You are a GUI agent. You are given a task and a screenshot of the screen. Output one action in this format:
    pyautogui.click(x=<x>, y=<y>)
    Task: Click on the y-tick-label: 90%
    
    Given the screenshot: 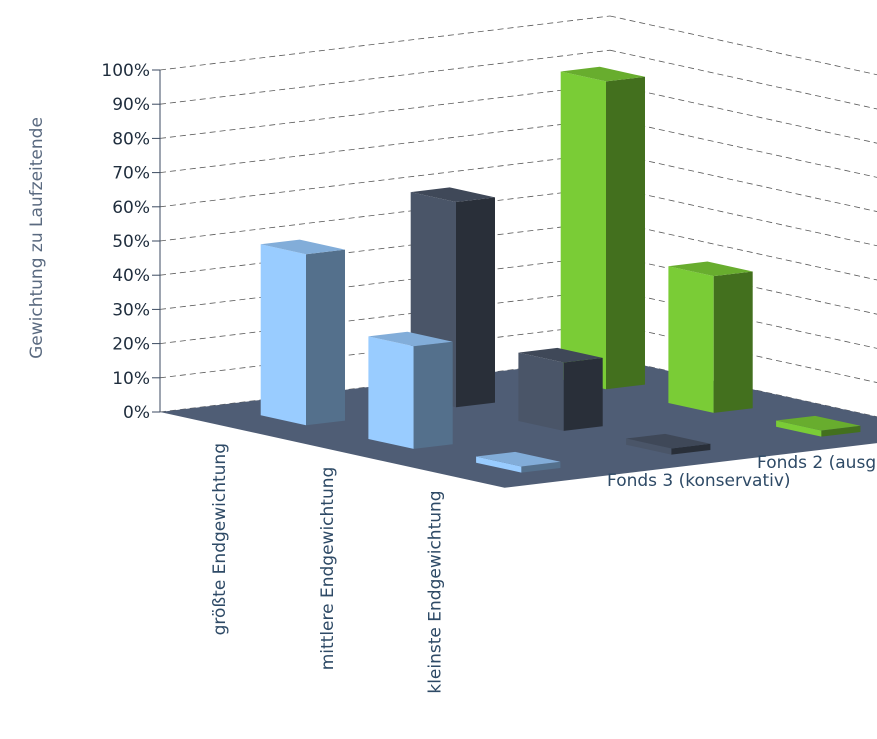 What is the action you would take?
    pyautogui.click(x=131, y=105)
    